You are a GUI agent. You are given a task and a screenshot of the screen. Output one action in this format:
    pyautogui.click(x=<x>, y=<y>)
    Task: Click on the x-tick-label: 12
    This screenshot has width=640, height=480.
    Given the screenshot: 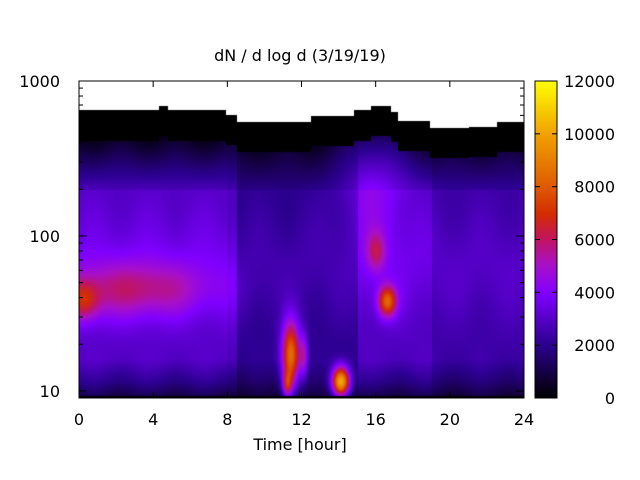 What is the action you would take?
    pyautogui.click(x=301, y=419)
    